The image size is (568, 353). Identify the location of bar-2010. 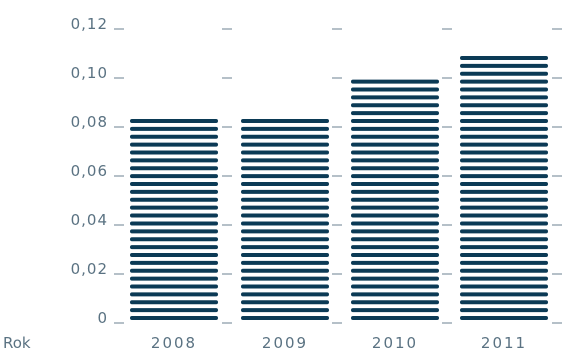
(395, 199).